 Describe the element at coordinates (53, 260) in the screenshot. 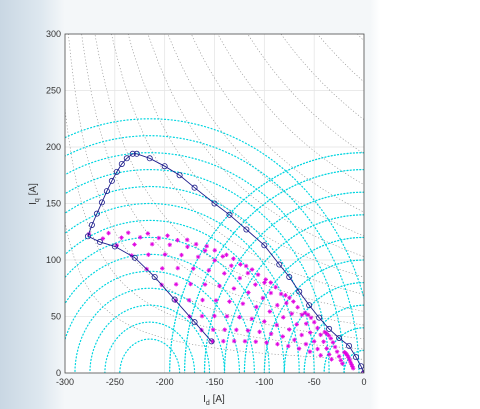

I see `y-tick-label: 100` at that location.